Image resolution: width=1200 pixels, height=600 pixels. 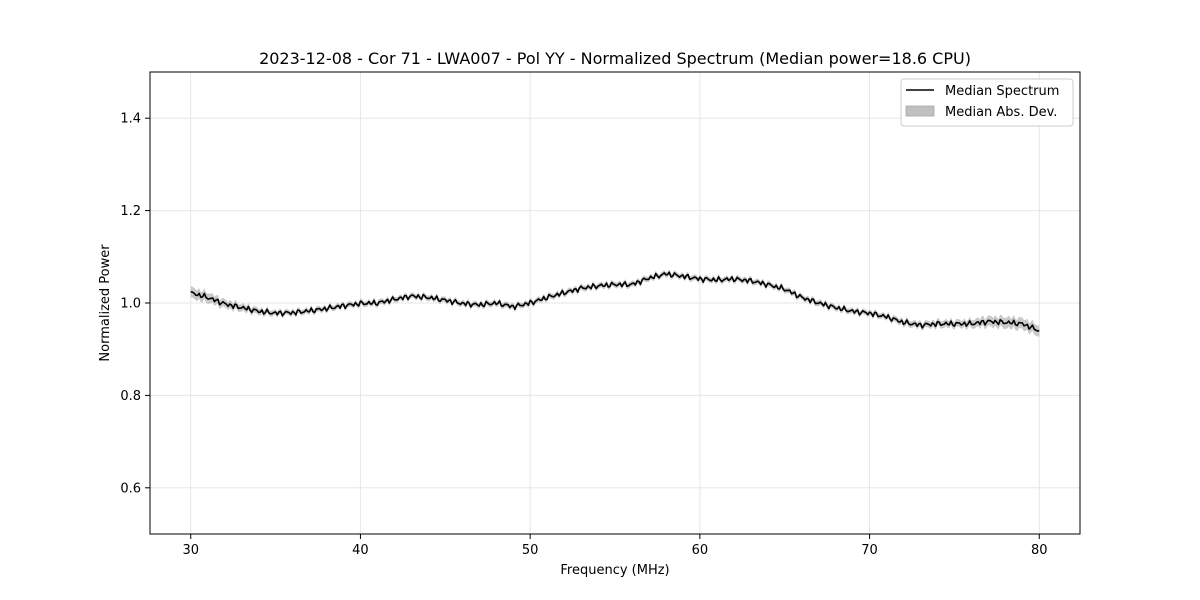 What do you see at coordinates (920, 111) in the screenshot?
I see `legend-band-swatch` at bounding box center [920, 111].